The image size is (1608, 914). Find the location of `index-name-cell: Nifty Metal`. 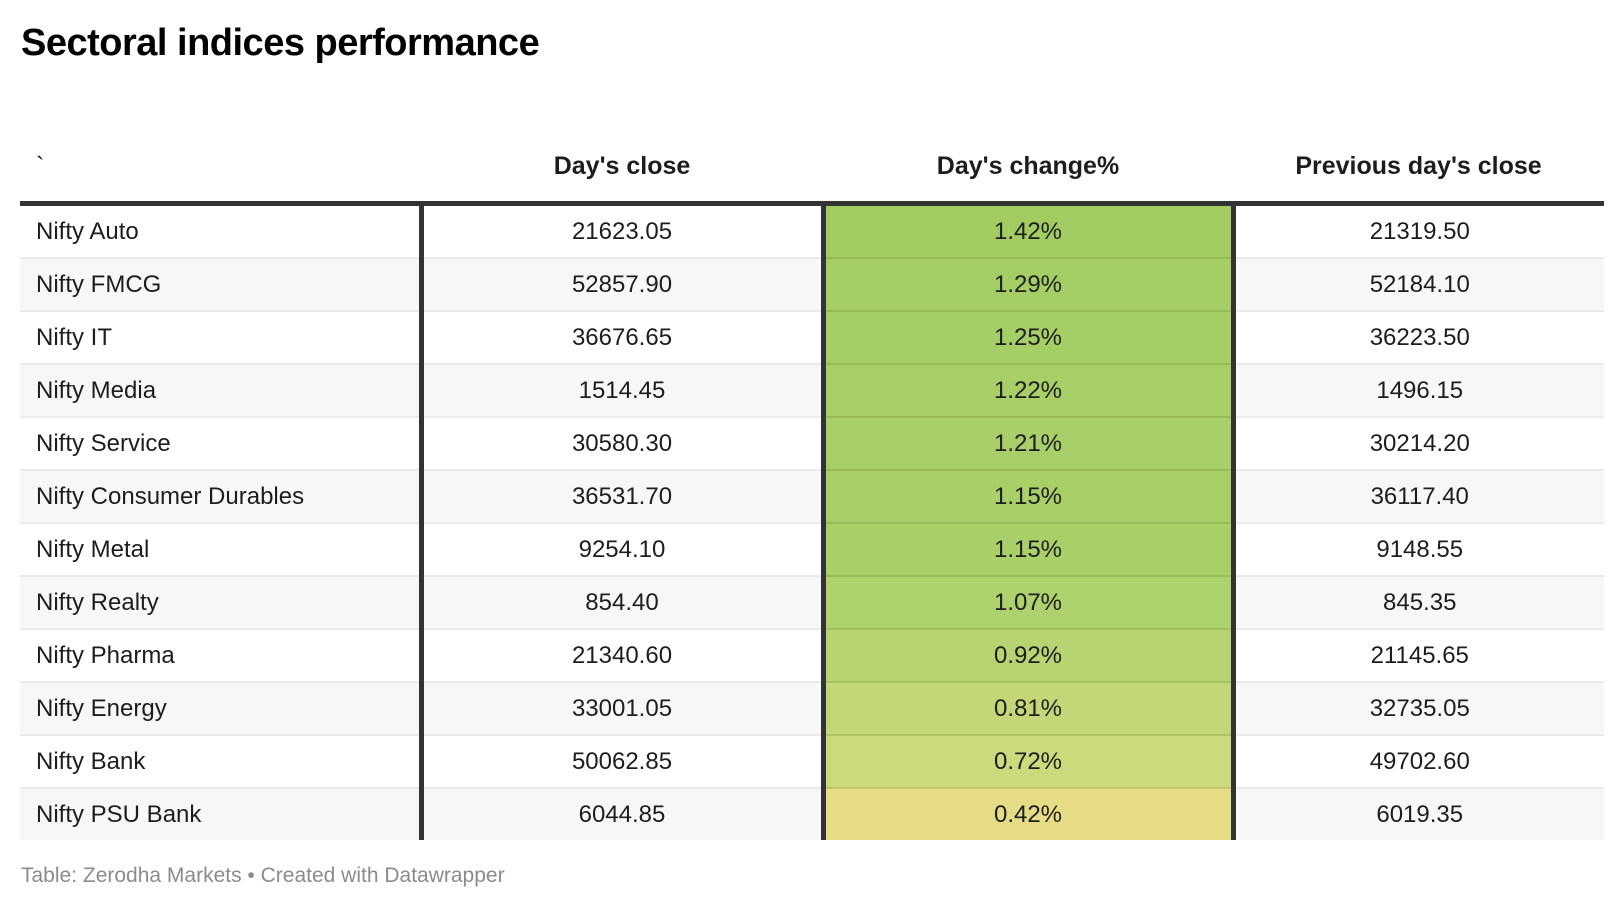

index-name-cell: Nifty Metal is located at coordinates (222, 549).